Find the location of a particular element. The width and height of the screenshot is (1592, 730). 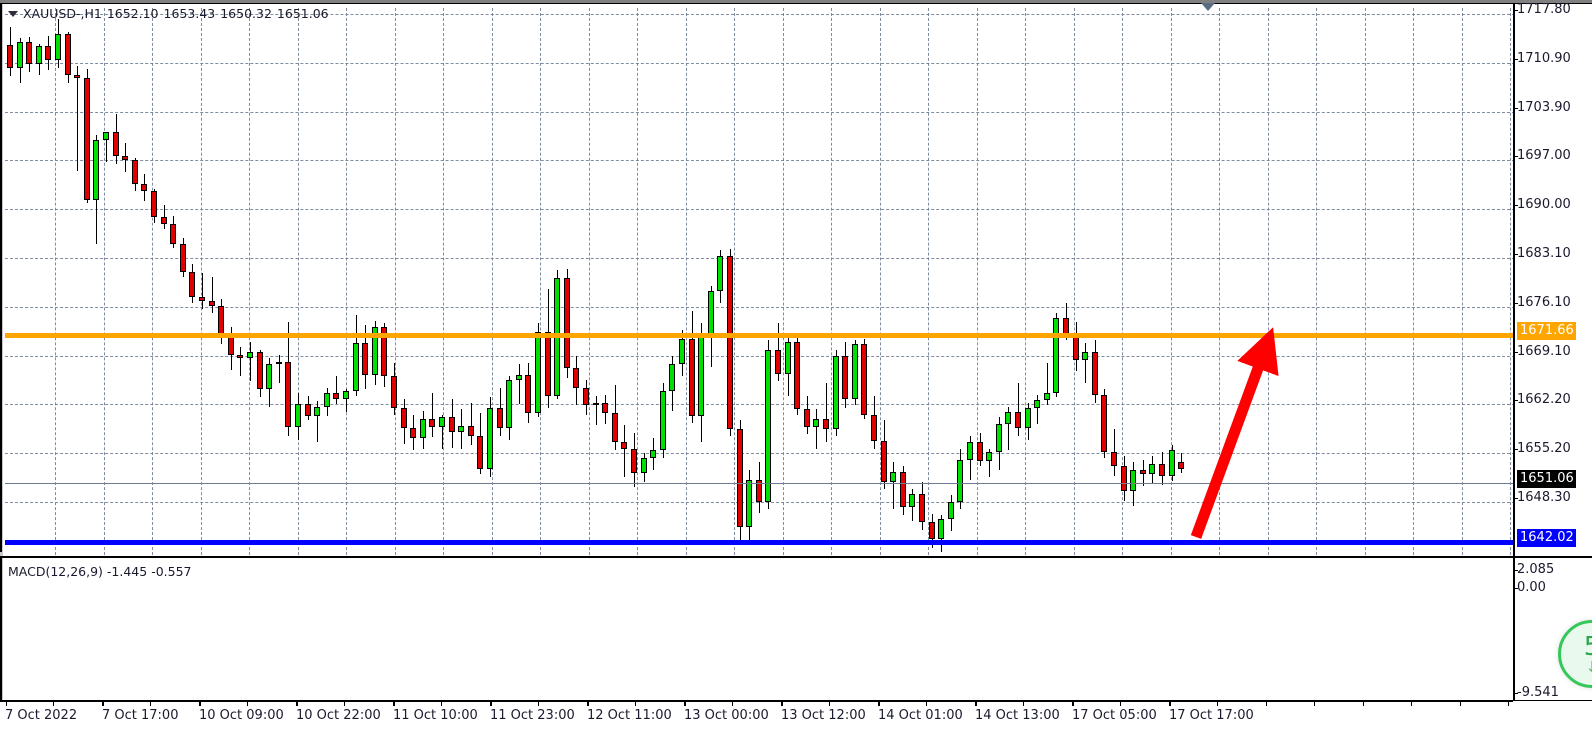

support-price-badge: 1642.02 is located at coordinates (1546, 538).